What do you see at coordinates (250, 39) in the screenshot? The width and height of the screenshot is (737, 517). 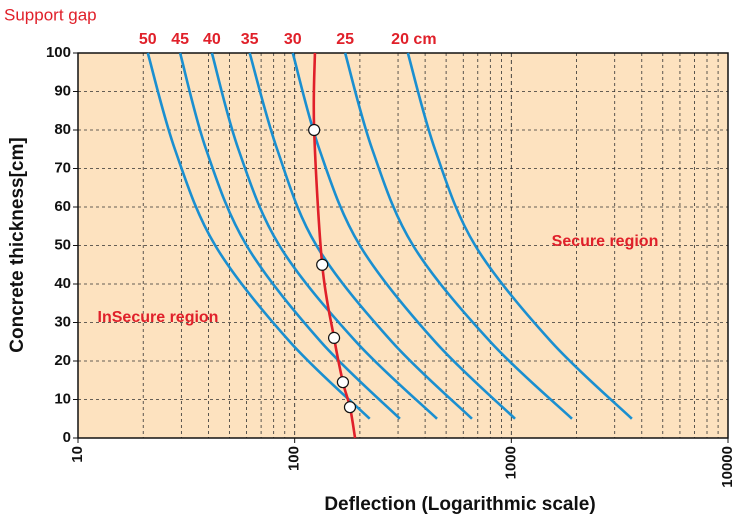 I see `series-label: 35` at bounding box center [250, 39].